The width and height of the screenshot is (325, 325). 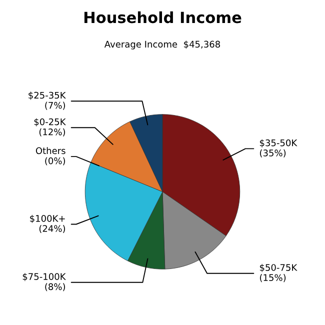 What do you see at coordinates (47, 96) in the screenshot?
I see `slice-label: $25-35K` at bounding box center [47, 96].